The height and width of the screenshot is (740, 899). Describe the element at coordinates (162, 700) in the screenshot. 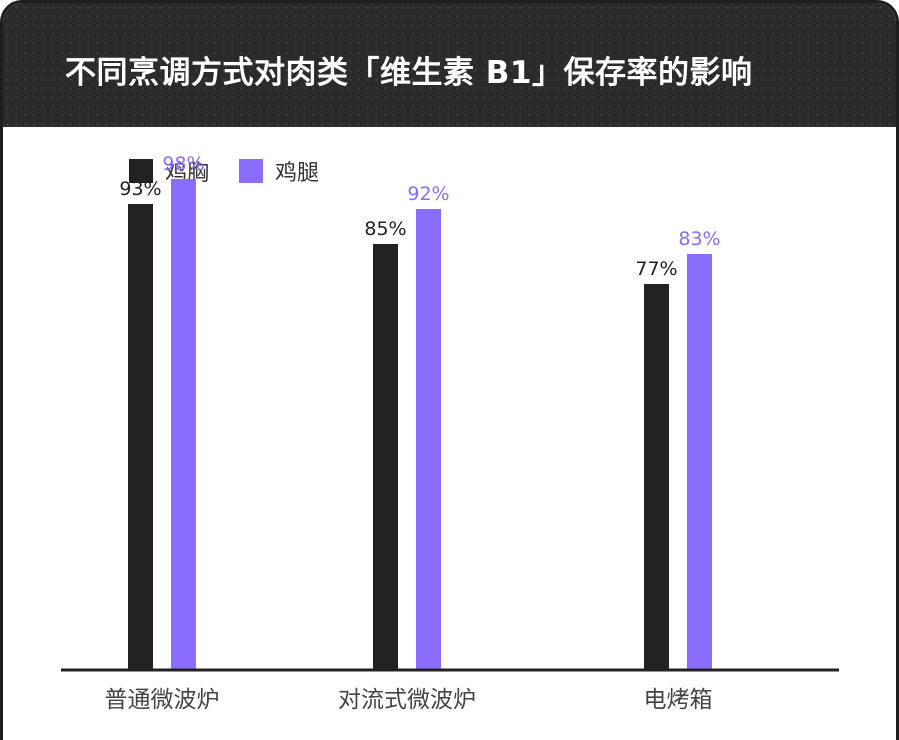

I see `x-tick-label-0: 普通微波炉` at that location.